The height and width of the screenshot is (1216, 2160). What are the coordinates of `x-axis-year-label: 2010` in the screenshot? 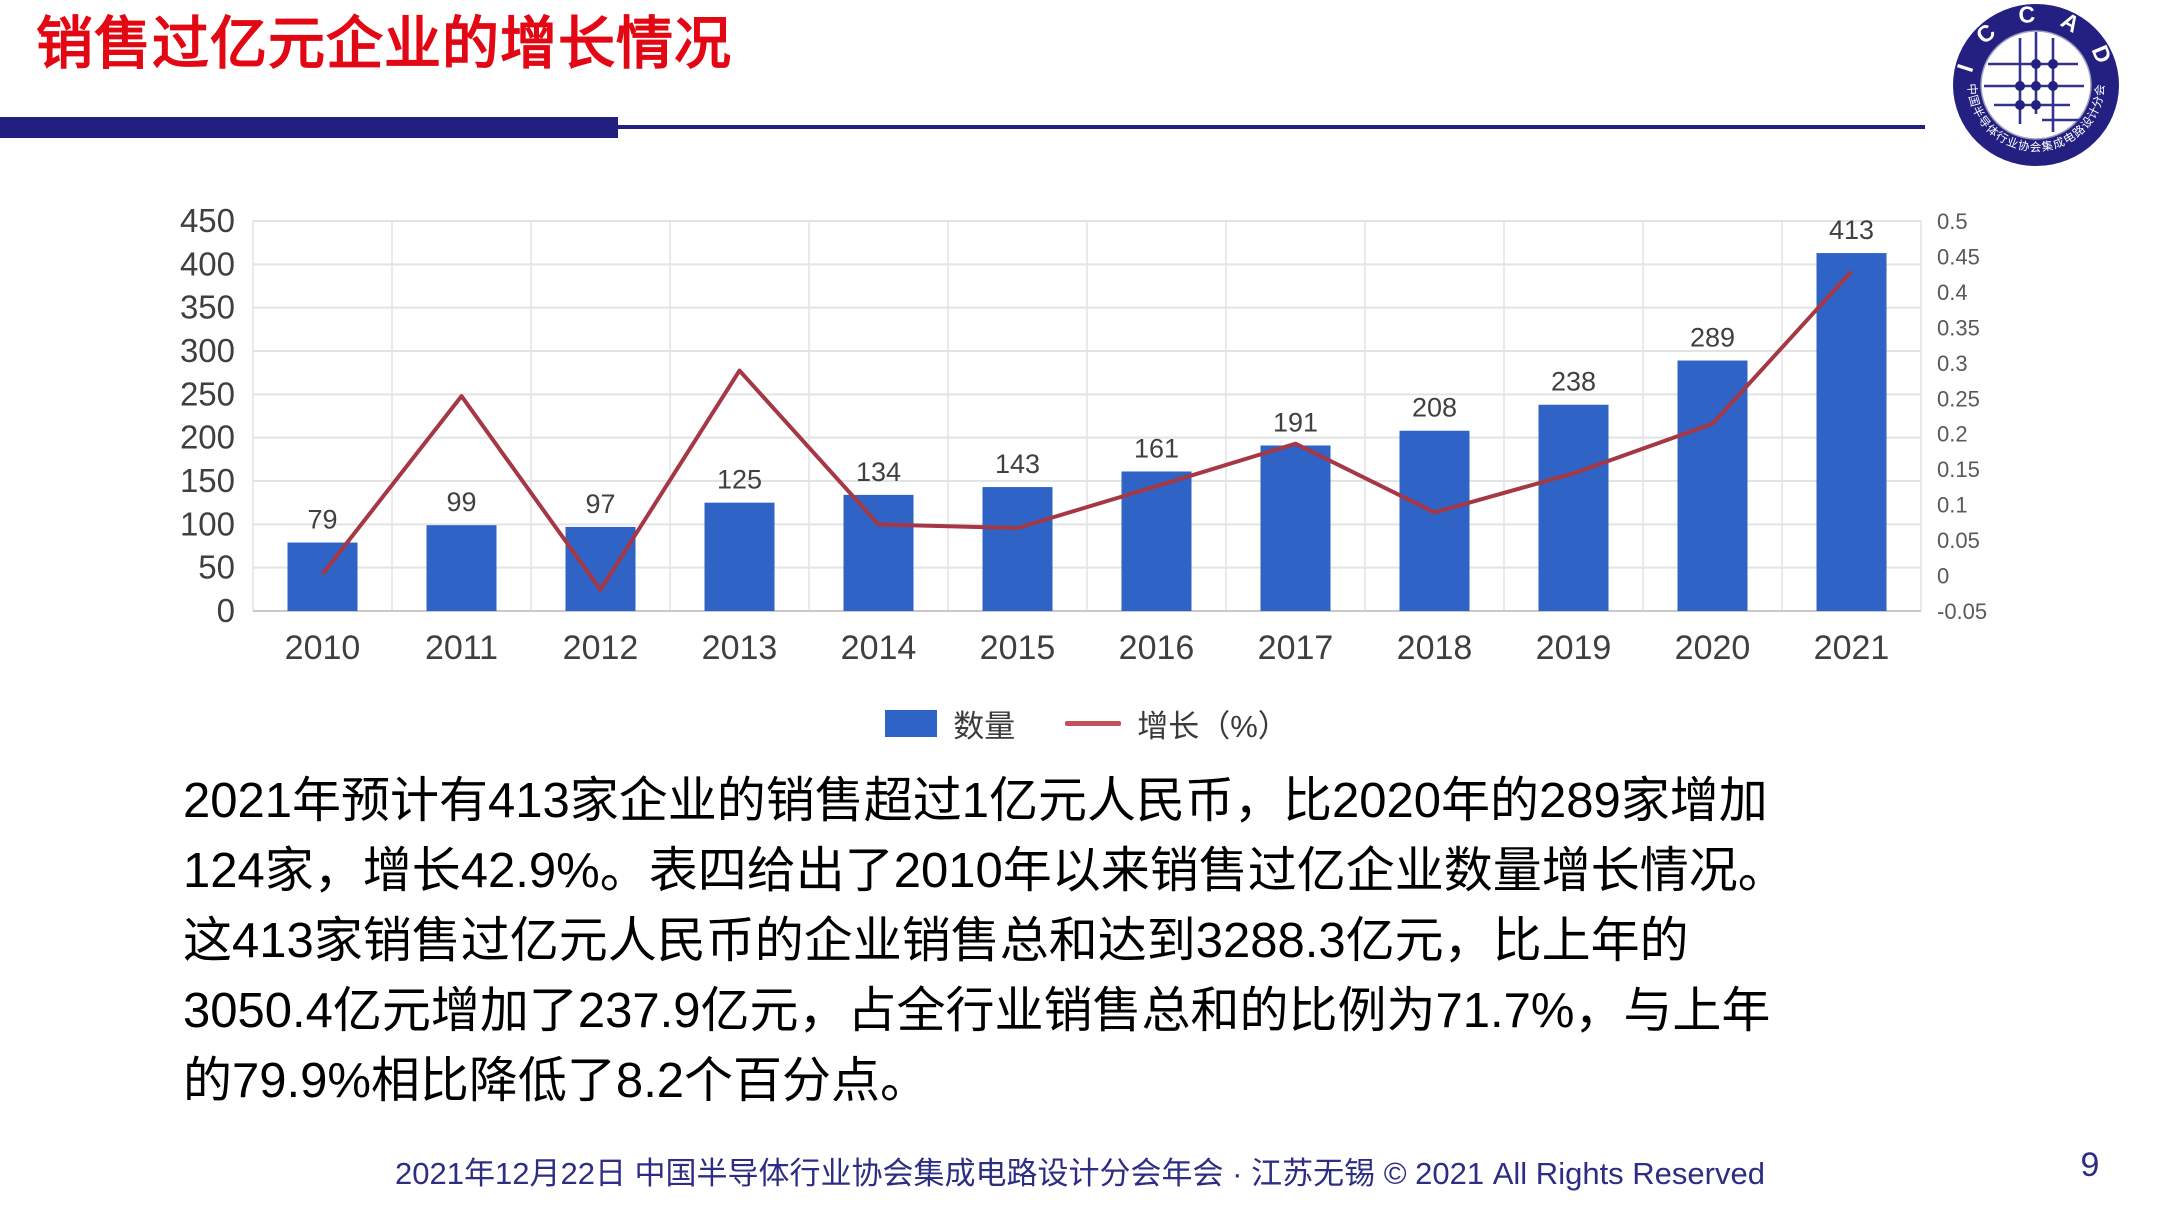 It's located at (323, 648).